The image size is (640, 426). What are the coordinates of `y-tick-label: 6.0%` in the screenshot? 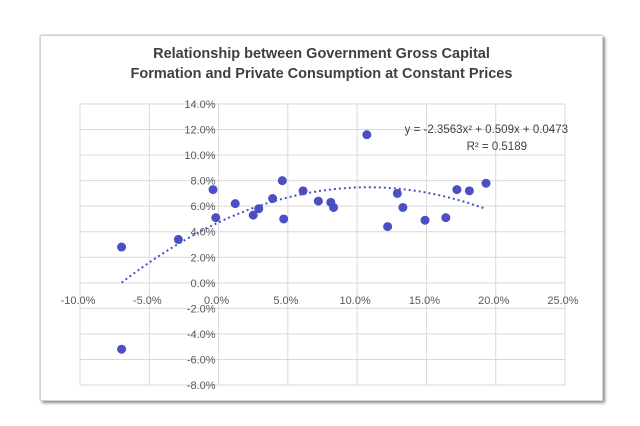 It's located at (202, 207).